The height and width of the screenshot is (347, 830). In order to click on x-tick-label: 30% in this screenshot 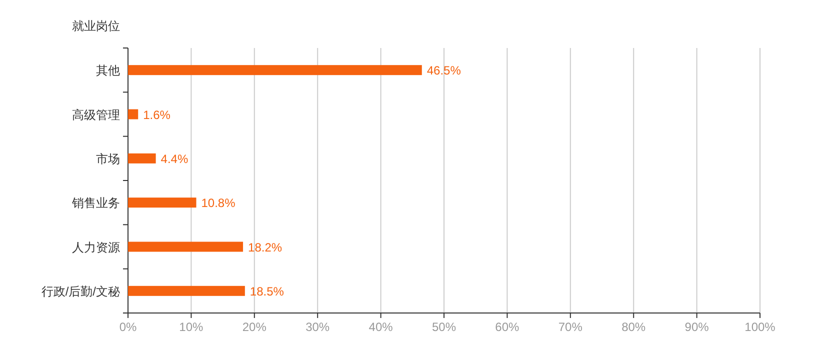, I will do `click(318, 327)`.